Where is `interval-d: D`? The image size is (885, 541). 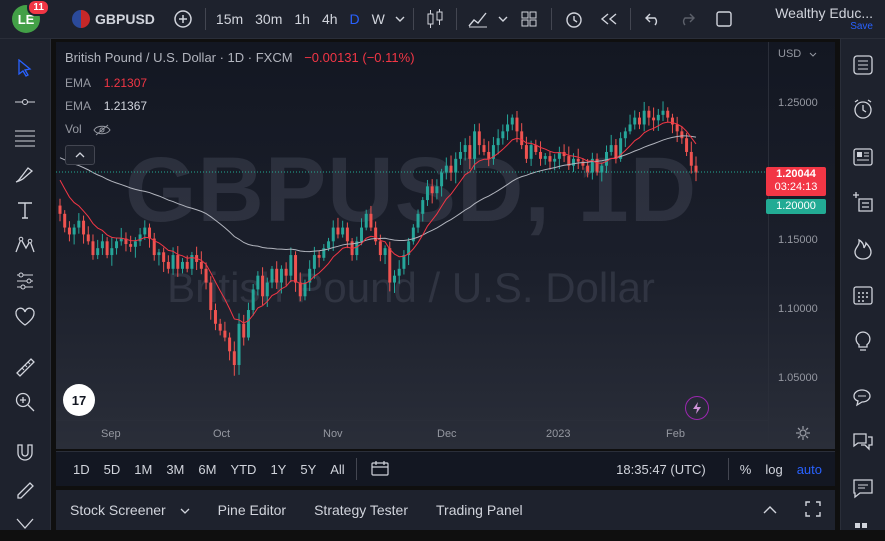
interval-d: D is located at coordinates (354, 19).